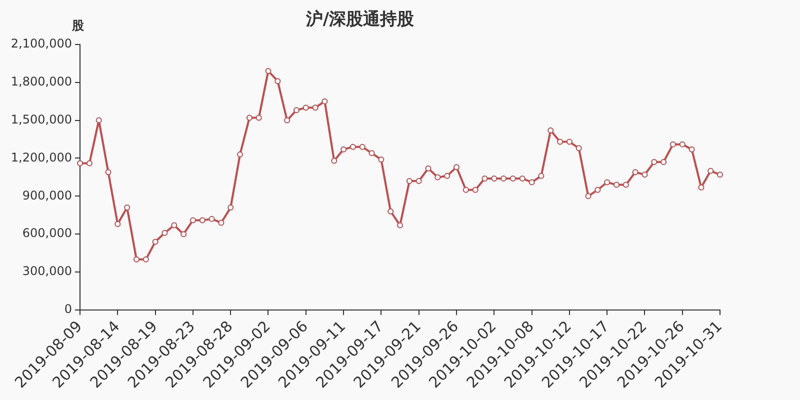 The image size is (800, 400). Describe the element at coordinates (41, 43) in the screenshot. I see `y-tick-label: 2,100,000` at that location.